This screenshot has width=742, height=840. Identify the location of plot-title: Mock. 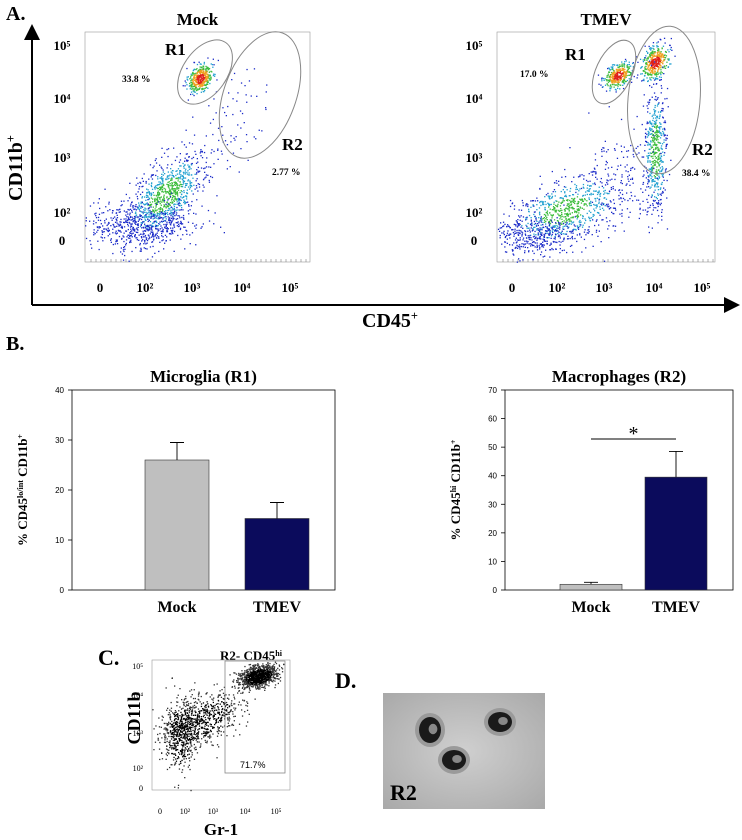
(198, 19).